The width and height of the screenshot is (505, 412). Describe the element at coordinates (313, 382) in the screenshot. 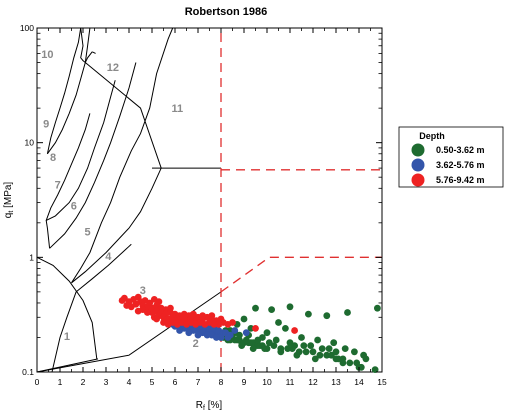

I see `x-tick-label: 12` at that location.